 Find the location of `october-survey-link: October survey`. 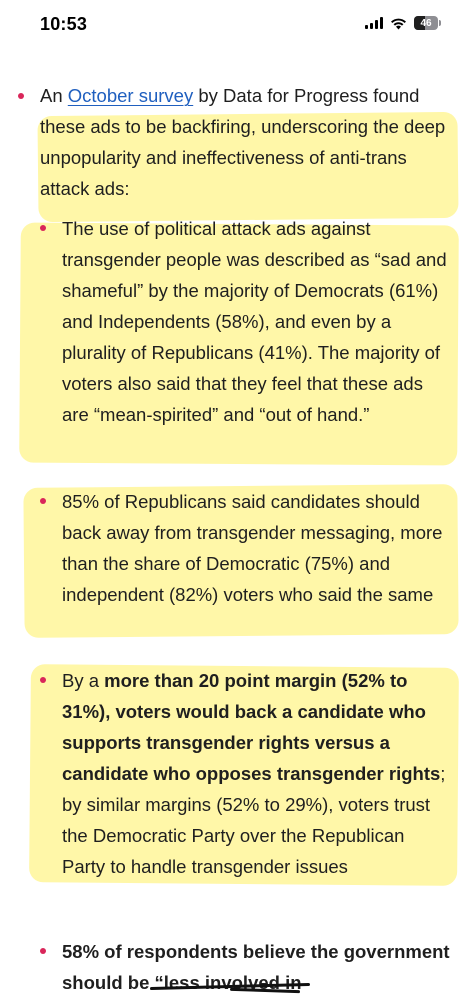

october-survey-link: October survey is located at coordinates (130, 95).